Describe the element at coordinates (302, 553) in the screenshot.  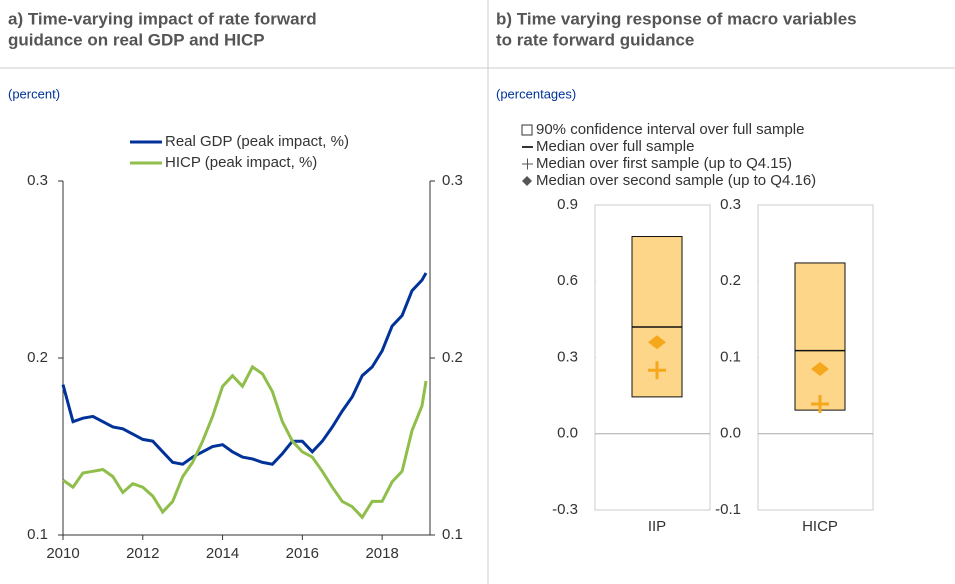
I see `x-tick-label: 2016` at that location.